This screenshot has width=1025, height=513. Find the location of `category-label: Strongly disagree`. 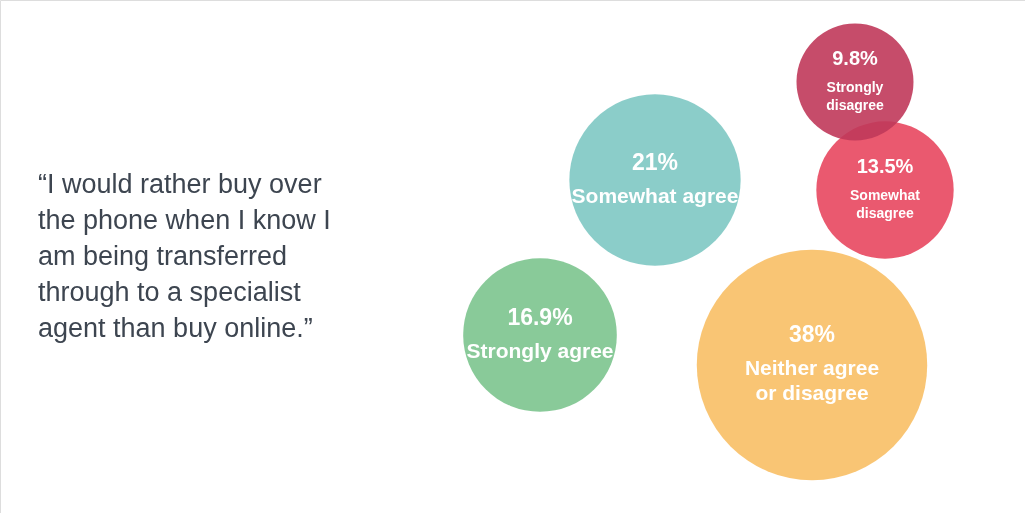

category-label: Strongly disagree is located at coordinates (855, 96).